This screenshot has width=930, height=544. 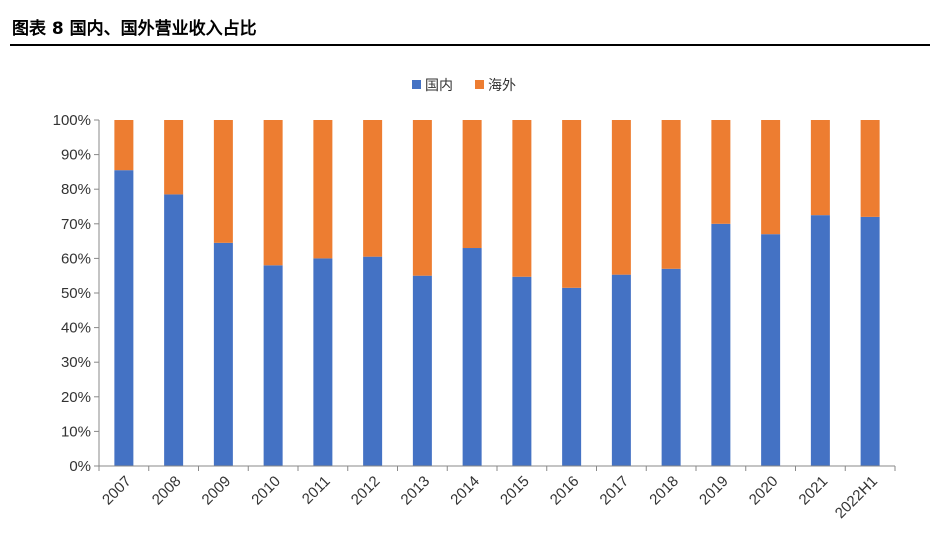 I want to click on x-tick-label: 2019, so click(x=714, y=491).